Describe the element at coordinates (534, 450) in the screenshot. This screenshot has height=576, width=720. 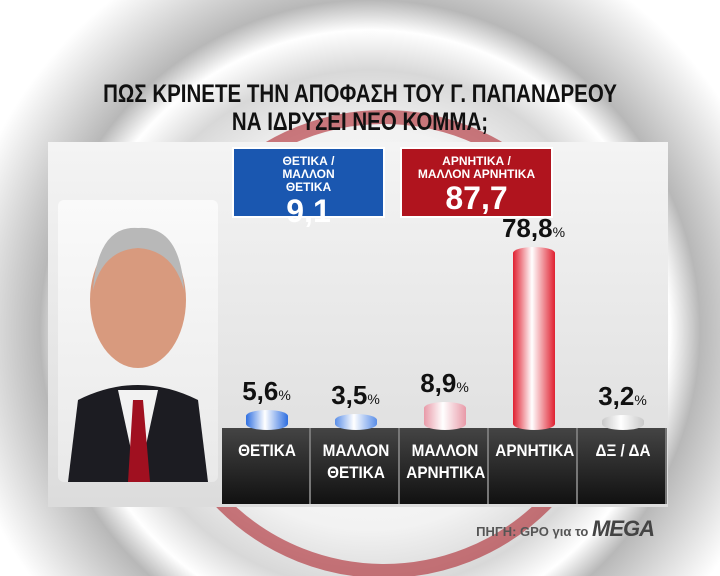
I see `x-tick-label: ΑΡΝΗΤΙΚΑ` at that location.